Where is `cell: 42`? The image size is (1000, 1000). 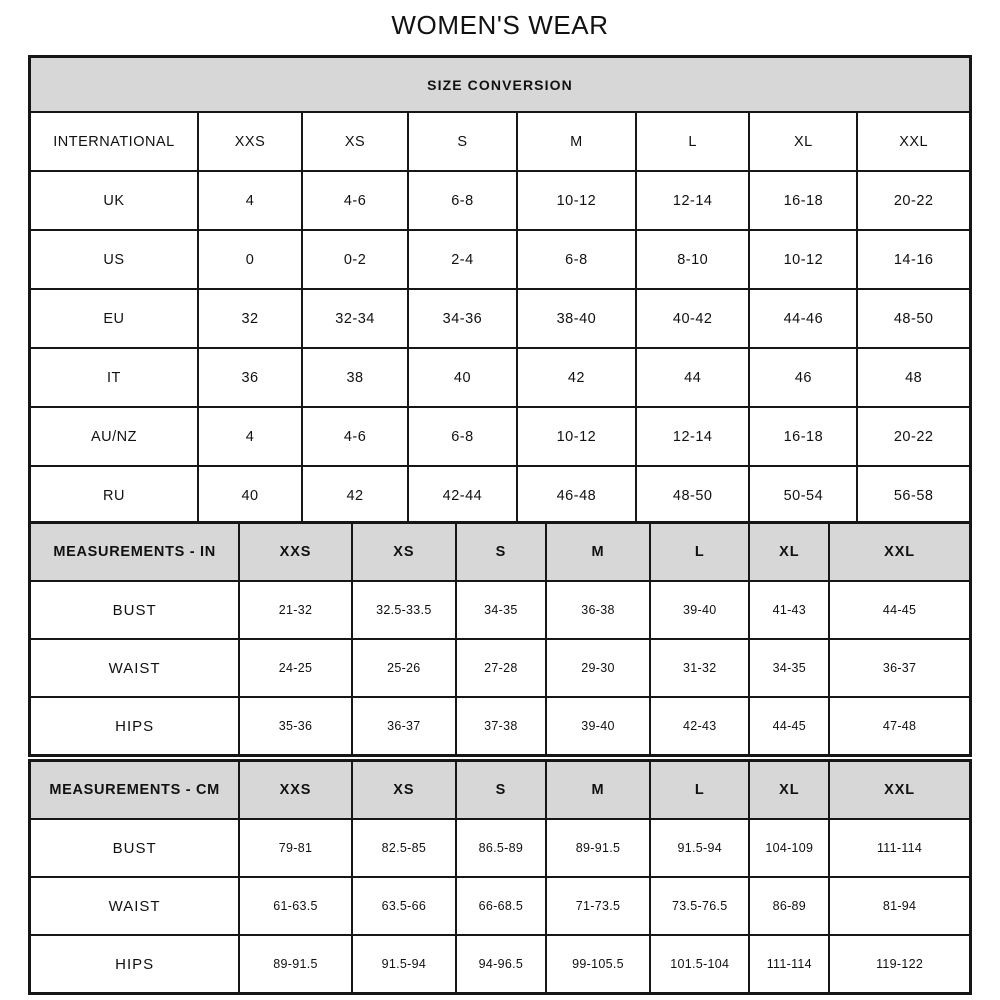
cell: 42 is located at coordinates (355, 494).